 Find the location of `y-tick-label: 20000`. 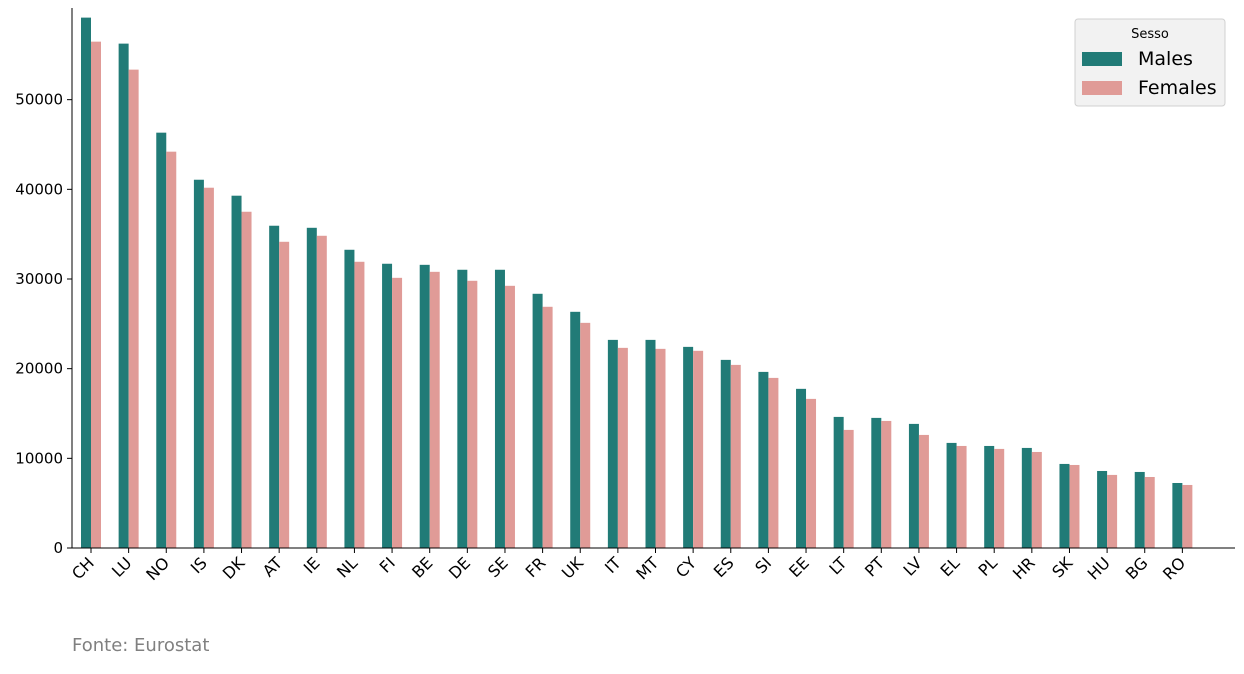

y-tick-label: 20000 is located at coordinates (39, 369).